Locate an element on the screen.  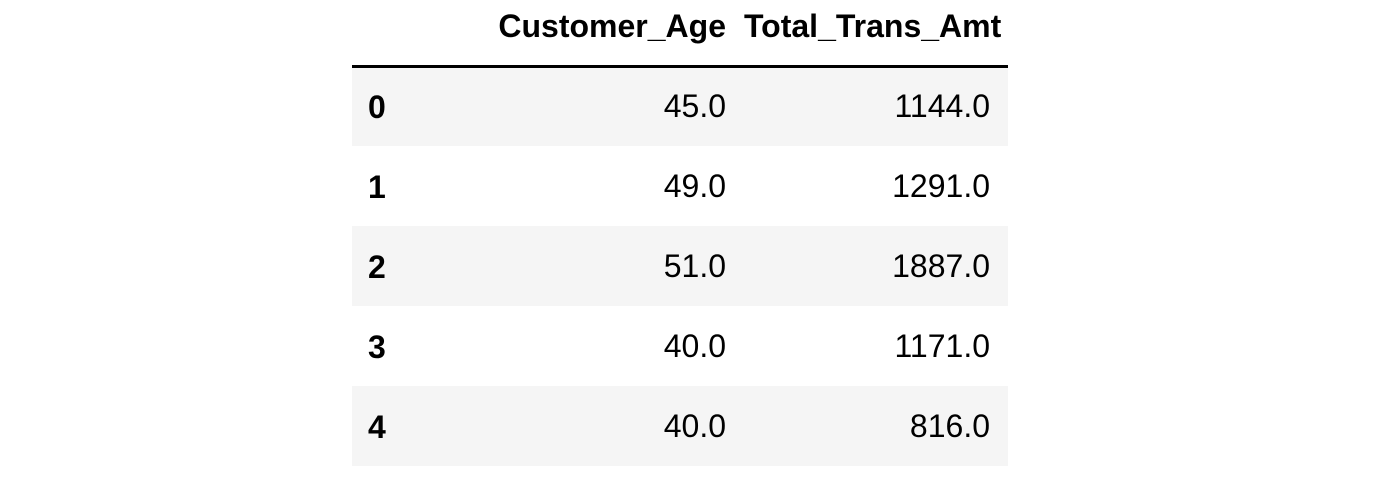
table-row: 4 40.0 816.0 is located at coordinates (680, 426).